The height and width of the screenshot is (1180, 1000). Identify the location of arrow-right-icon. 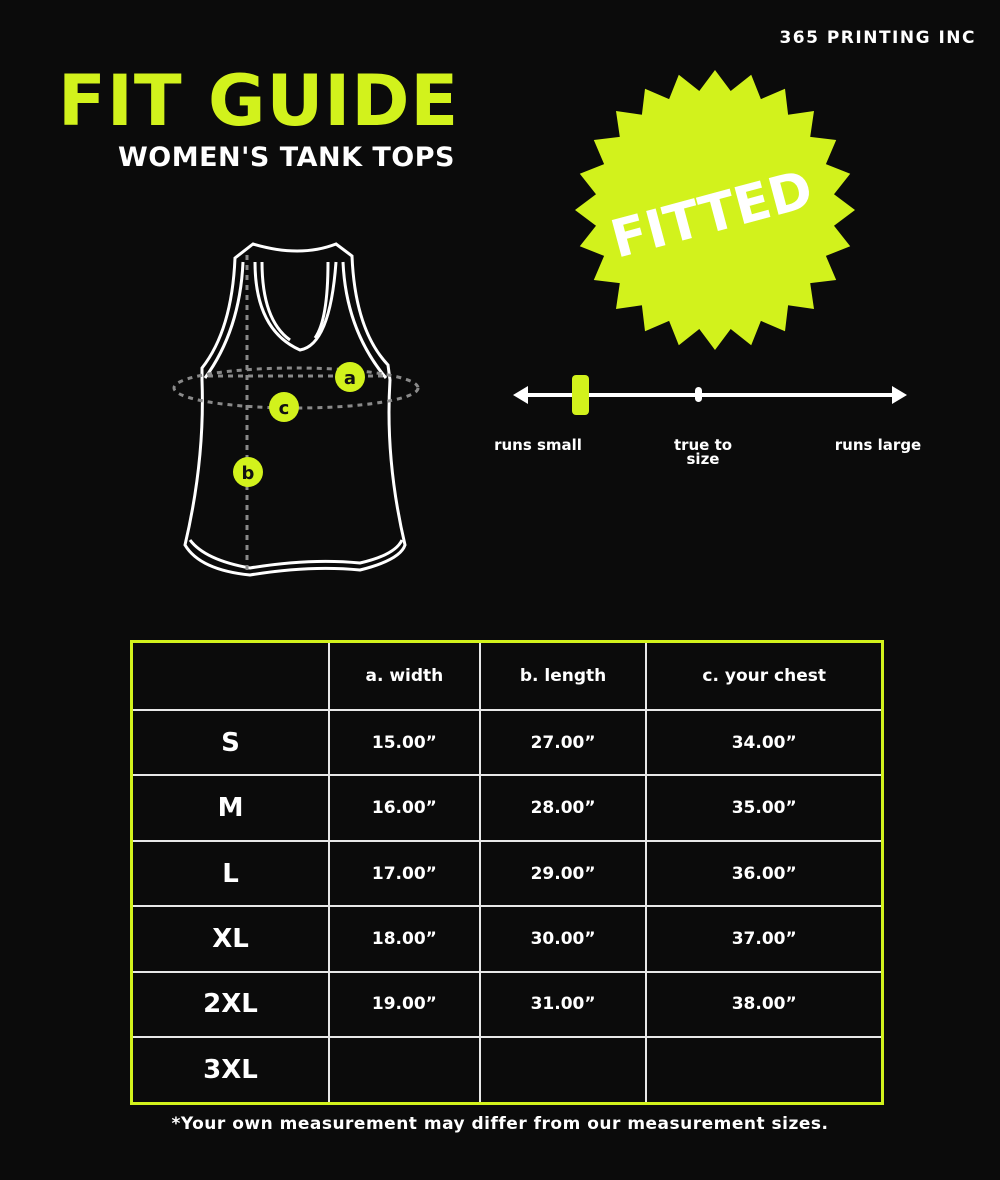
(899, 395).